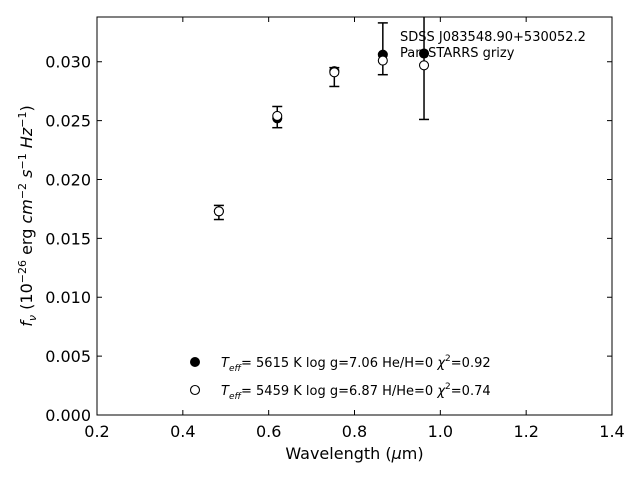 The height and width of the screenshot is (480, 640). What do you see at coordinates (96, 431) in the screenshot?
I see `x-tick-label: 0.2` at bounding box center [96, 431].